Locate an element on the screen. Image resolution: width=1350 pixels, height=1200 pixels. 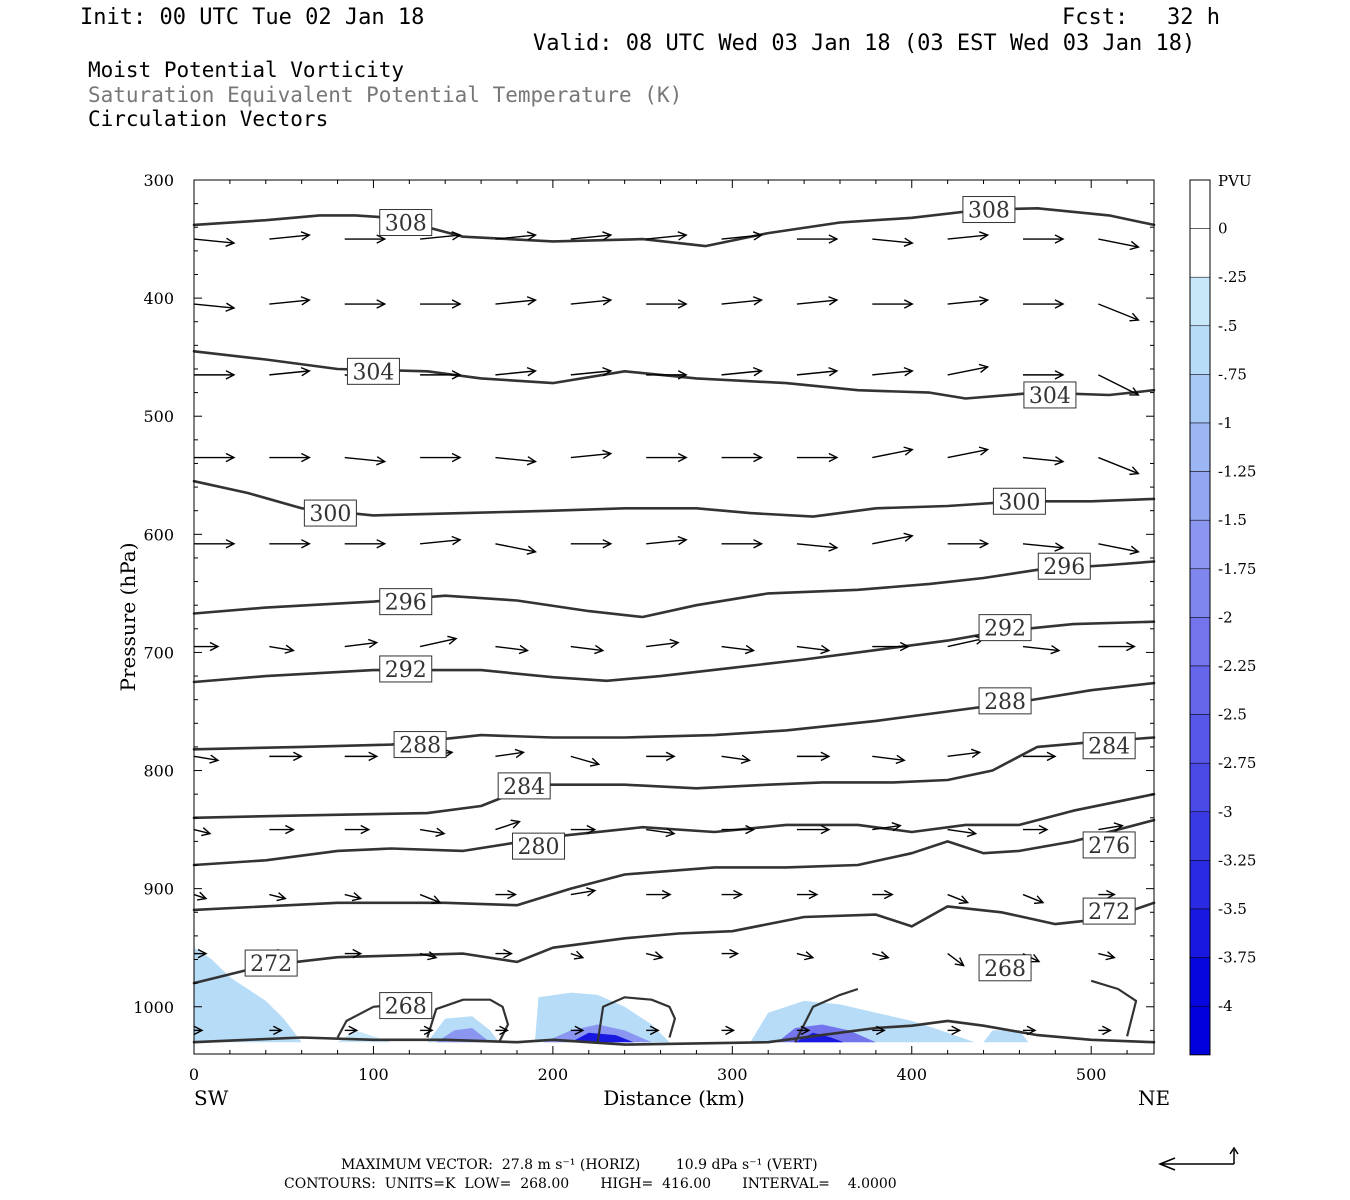
colorbar-frame is located at coordinates (1200, 617).